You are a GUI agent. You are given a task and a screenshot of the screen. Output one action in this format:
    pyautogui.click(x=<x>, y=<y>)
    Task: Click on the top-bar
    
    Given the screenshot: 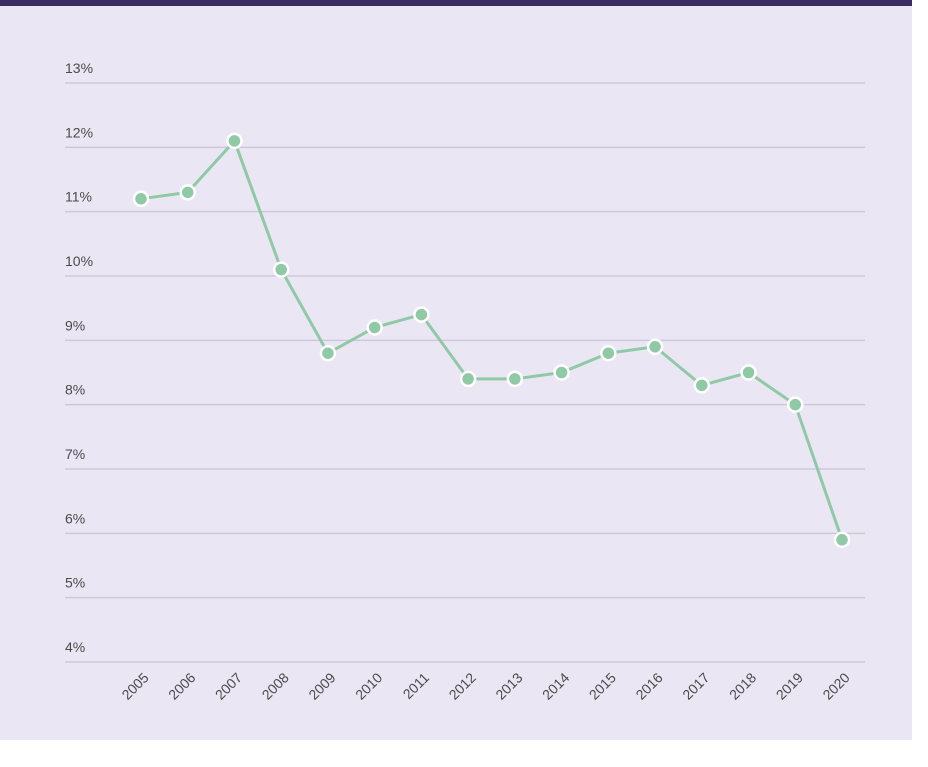 What is the action you would take?
    pyautogui.click(x=456, y=3)
    